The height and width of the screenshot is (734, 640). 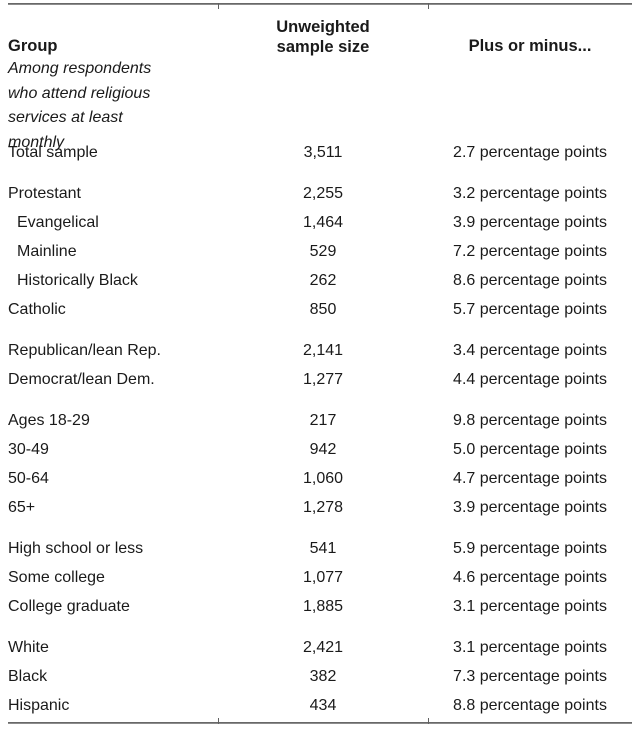 I want to click on table-row: Hispanic 434 8.8 percentage points, so click(x=320, y=705).